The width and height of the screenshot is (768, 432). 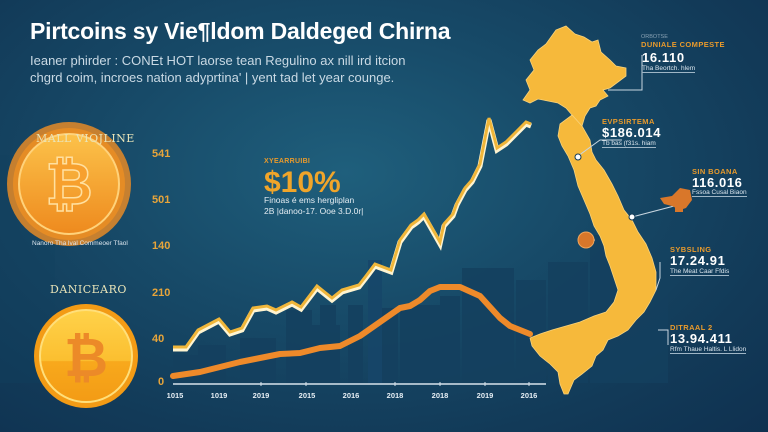 What do you see at coordinates (683, 44) in the screenshot?
I see `map-label-1-title: DUNIALE COMPESTE` at bounding box center [683, 44].